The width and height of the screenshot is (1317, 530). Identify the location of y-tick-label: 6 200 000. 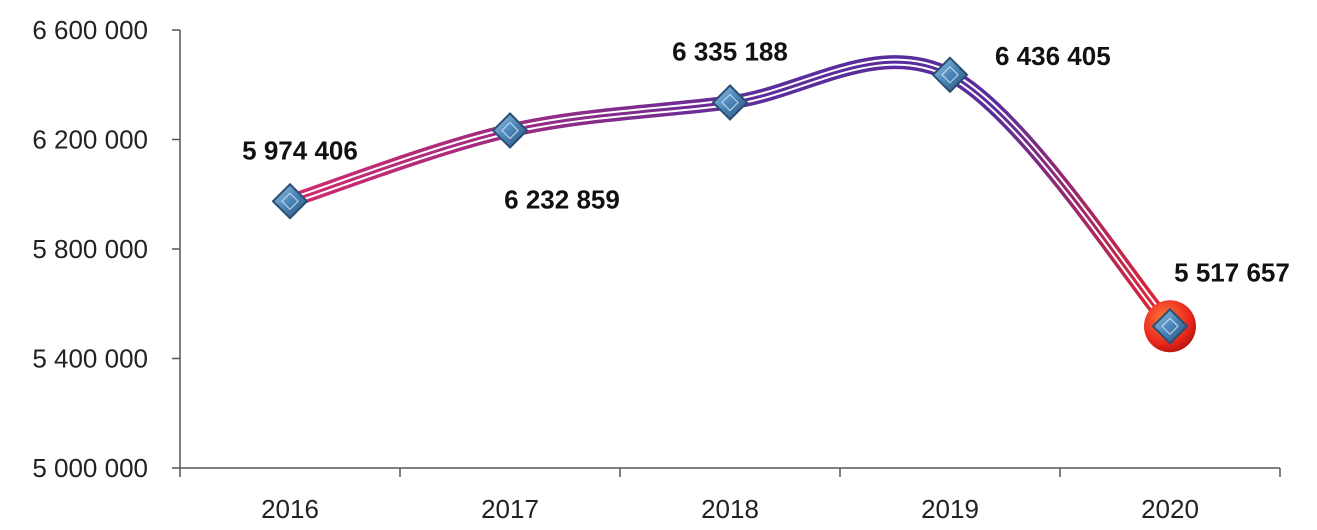
(90, 140).